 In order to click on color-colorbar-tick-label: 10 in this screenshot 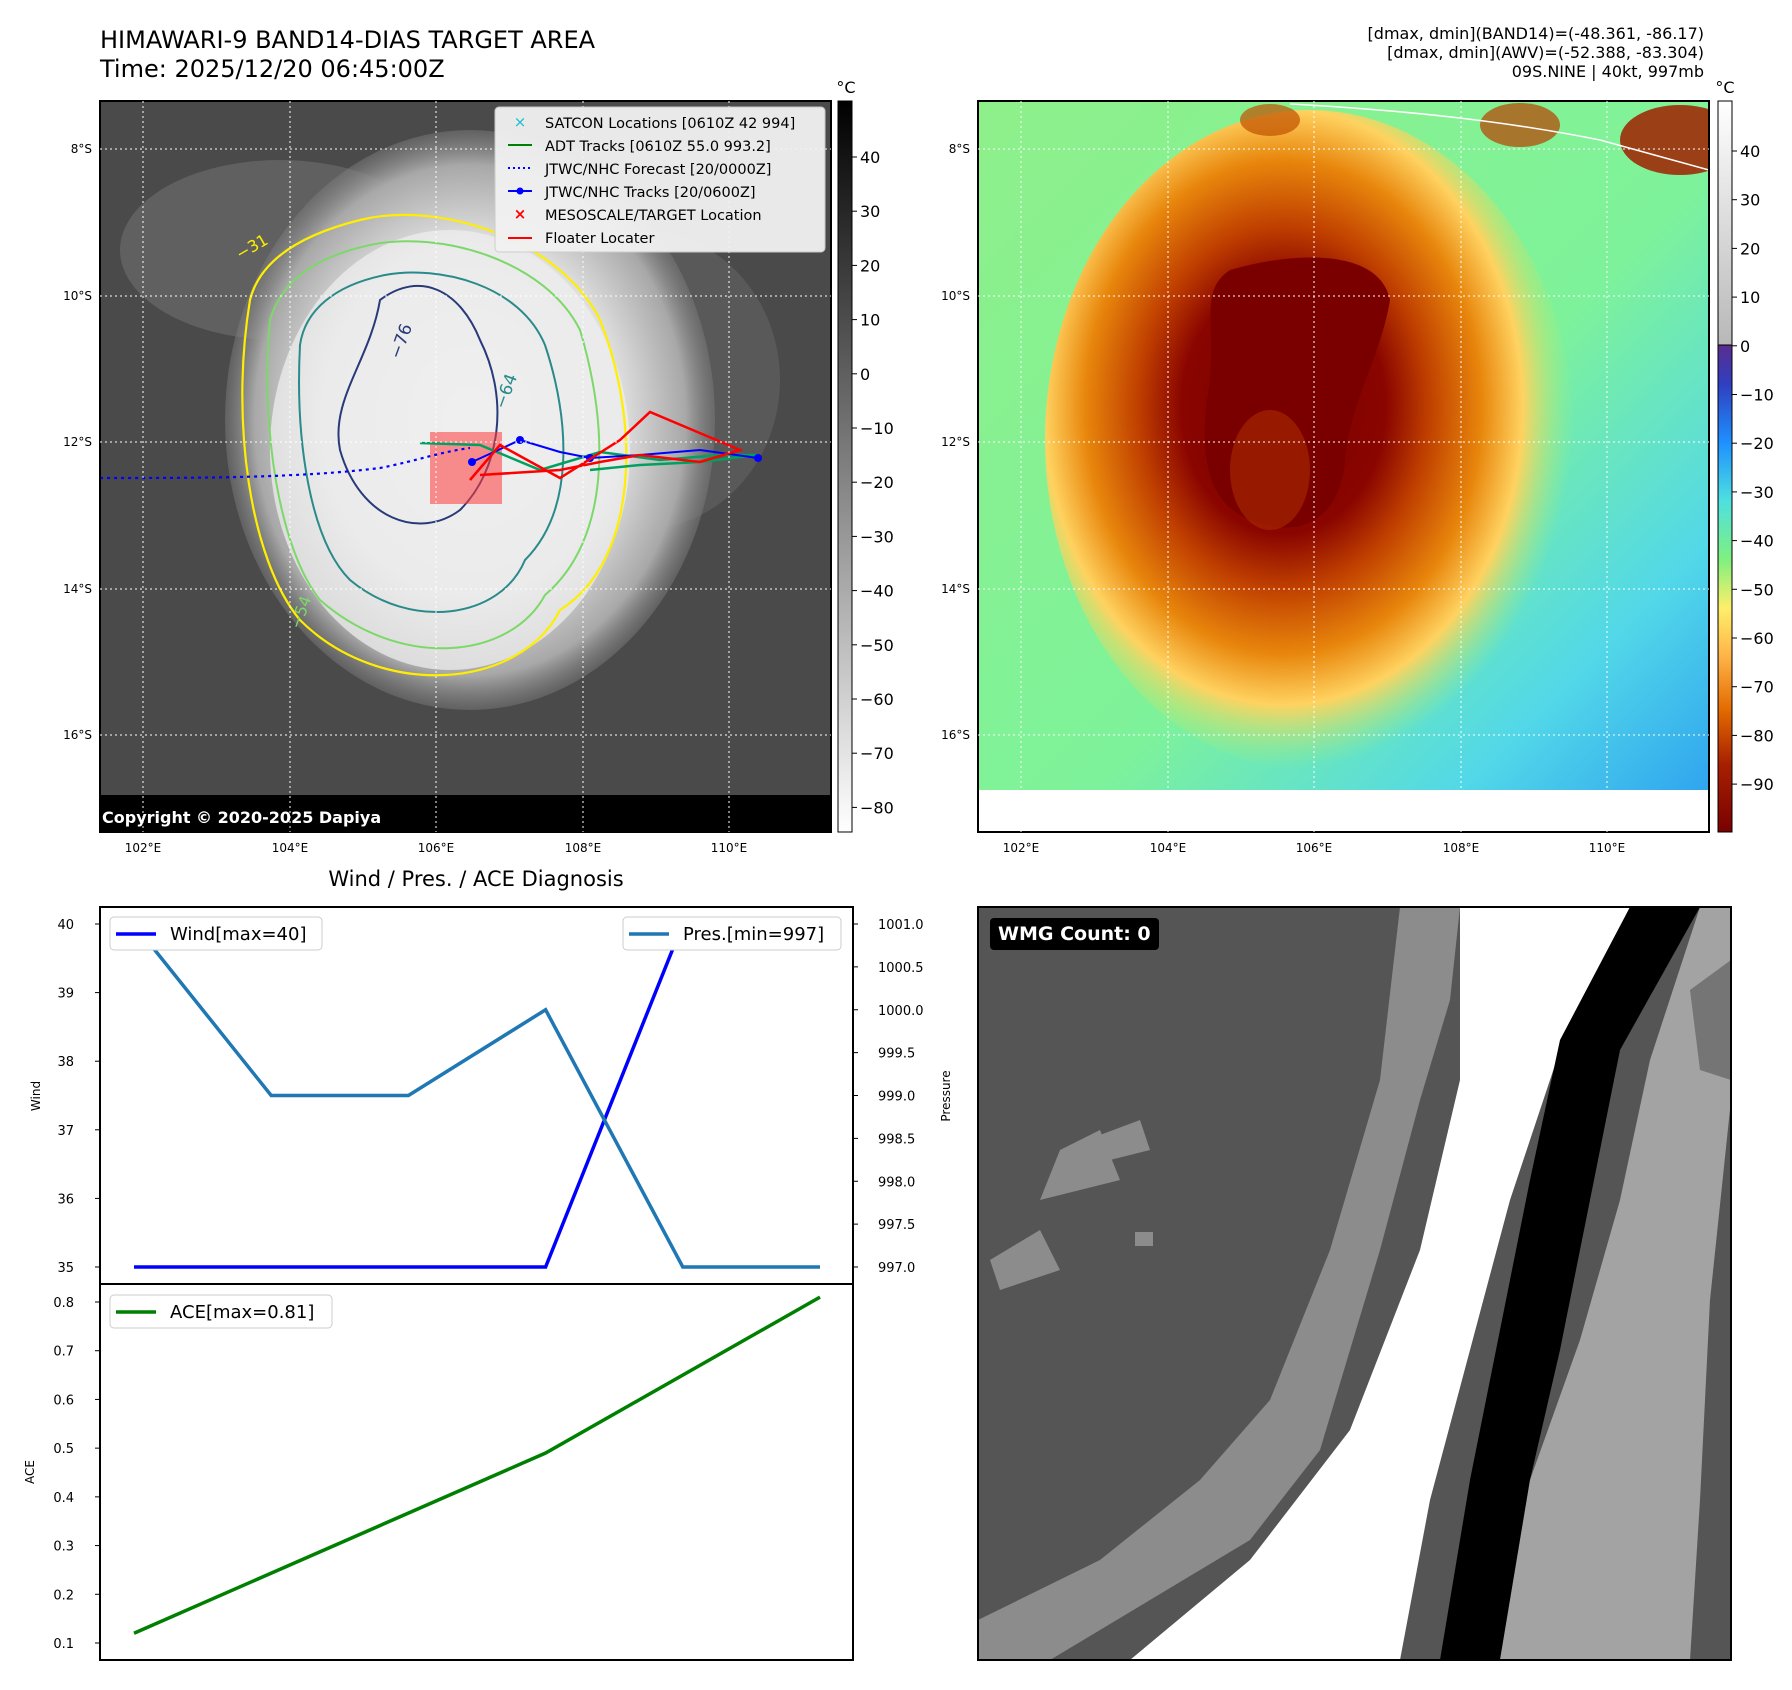, I will do `click(1750, 297)`.